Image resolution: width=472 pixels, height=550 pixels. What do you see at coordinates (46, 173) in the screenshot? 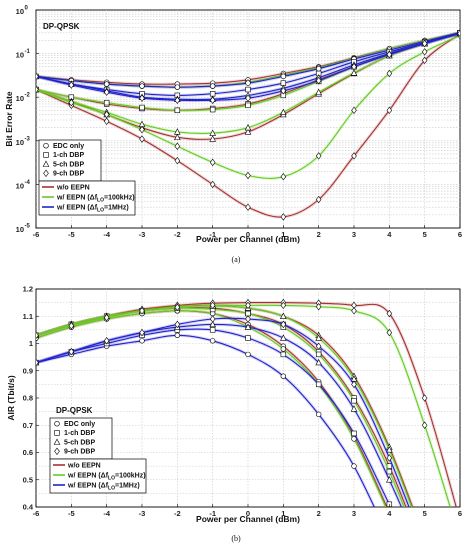
I see `legend-diamond-marker` at bounding box center [46, 173].